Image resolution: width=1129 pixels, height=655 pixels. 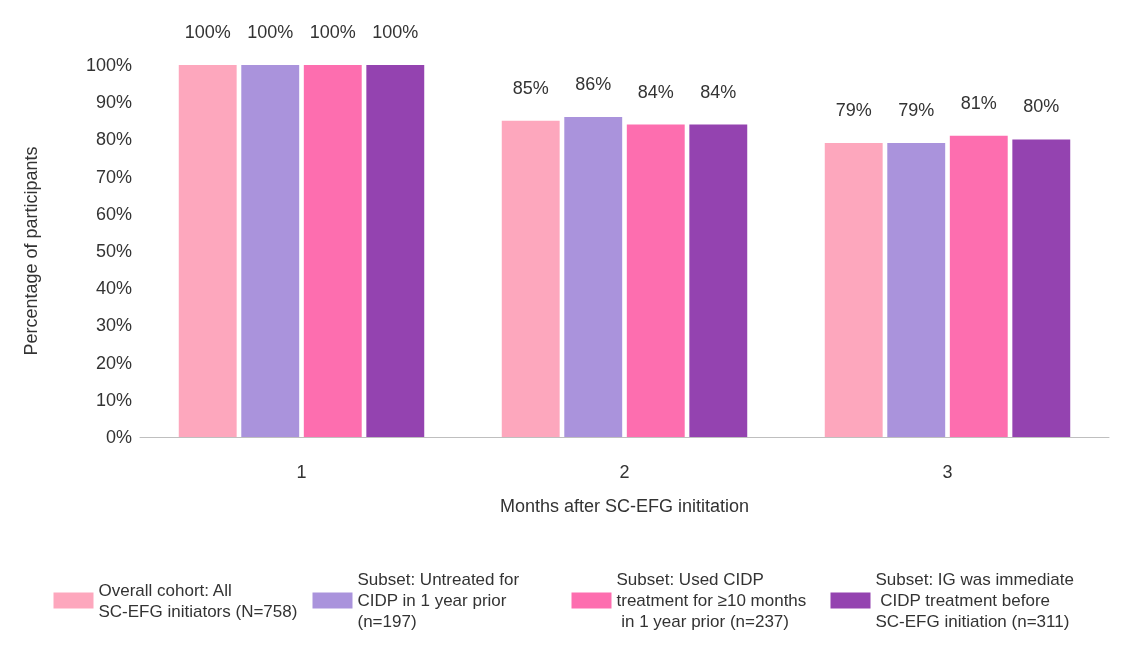 What do you see at coordinates (113, 139) in the screenshot?
I see `y-tick-label: 80%` at bounding box center [113, 139].